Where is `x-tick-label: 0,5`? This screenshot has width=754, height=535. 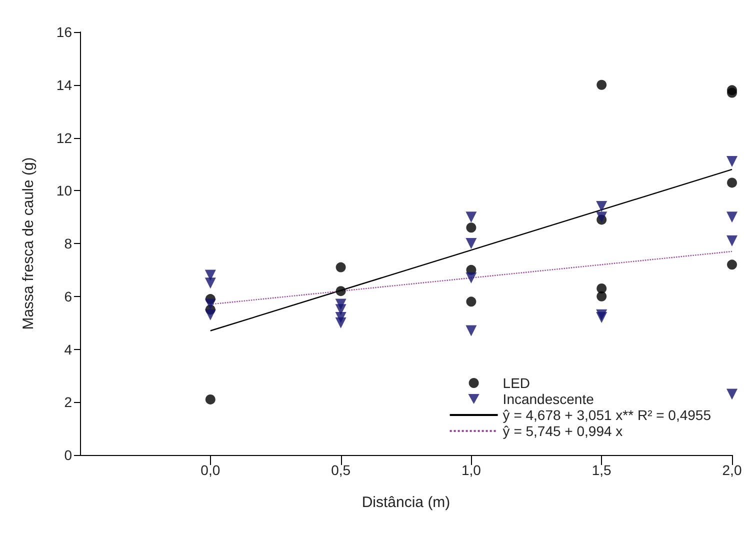
x-tick-label: 0,5 is located at coordinates (341, 470).